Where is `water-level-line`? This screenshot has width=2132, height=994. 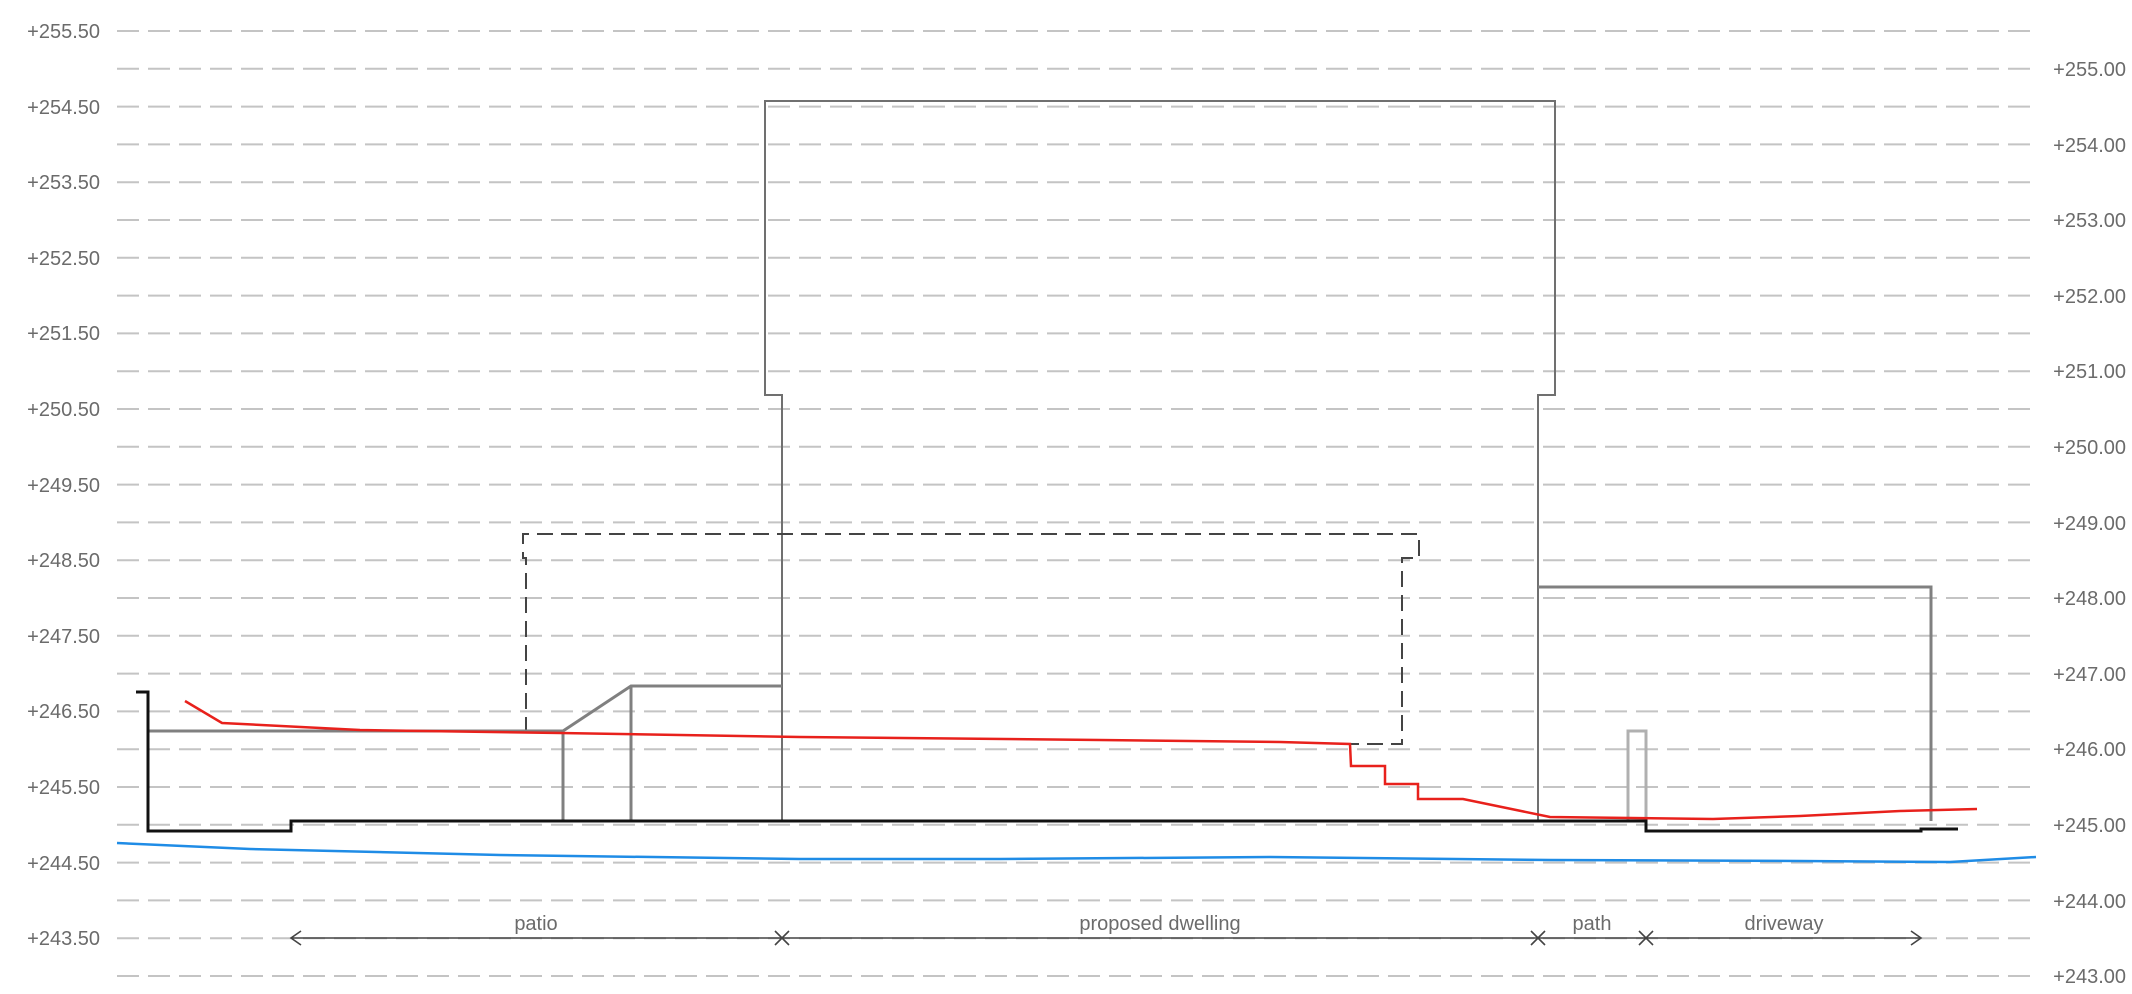
water-level-line is located at coordinates (1076, 852).